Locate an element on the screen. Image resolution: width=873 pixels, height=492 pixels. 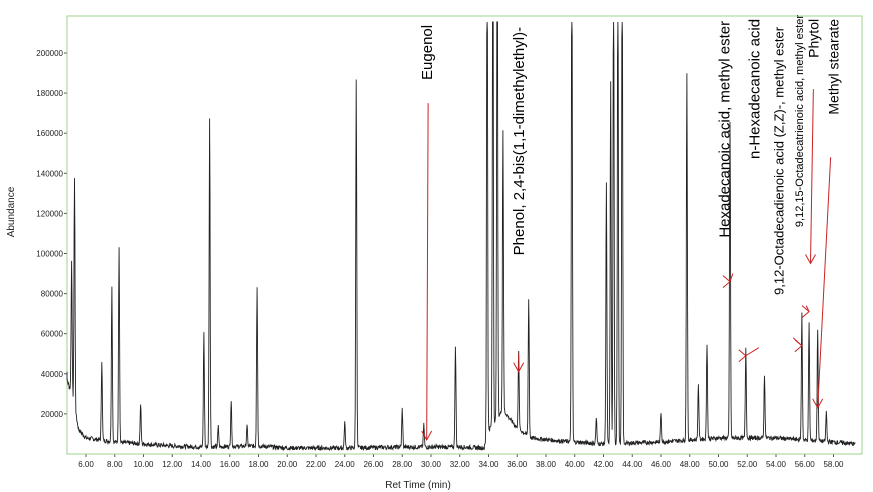
x-tick-label: 24.00 is located at coordinates (345, 464).